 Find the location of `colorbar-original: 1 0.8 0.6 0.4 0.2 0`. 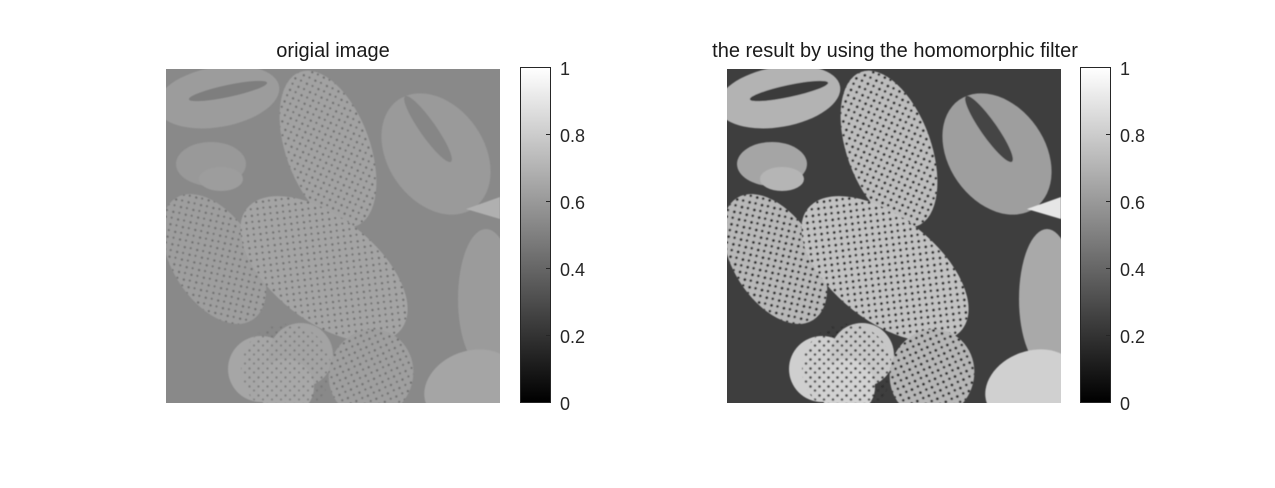

colorbar-original: 1 0.8 0.6 0.4 0.2 0 is located at coordinates (552, 236).